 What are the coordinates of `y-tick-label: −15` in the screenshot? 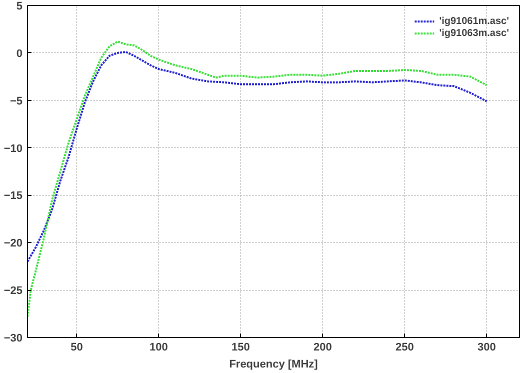 It's located at (13, 196).